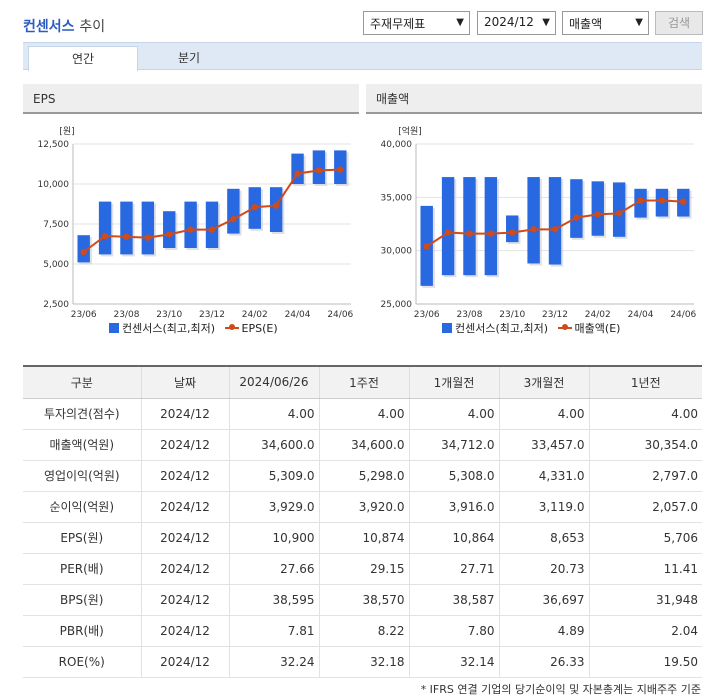  I want to click on table-cell: 3,916.0, so click(453, 507).